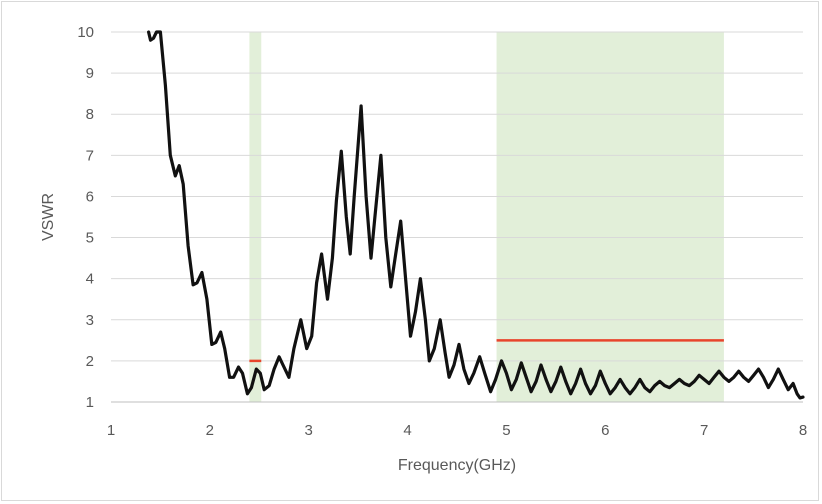 This screenshot has height=504, width=822. Describe the element at coordinates (85, 32) in the screenshot. I see `y-tick-label: 10` at that location.